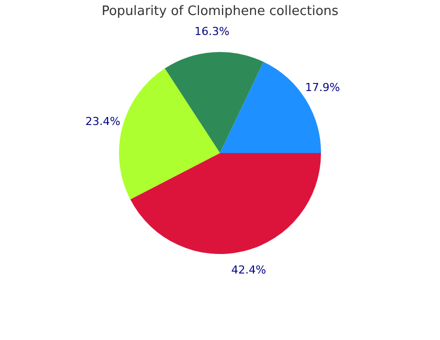 Image resolution: width=440 pixels, height=340 pixels. I want to click on data-label: 42.4%, so click(248, 270).